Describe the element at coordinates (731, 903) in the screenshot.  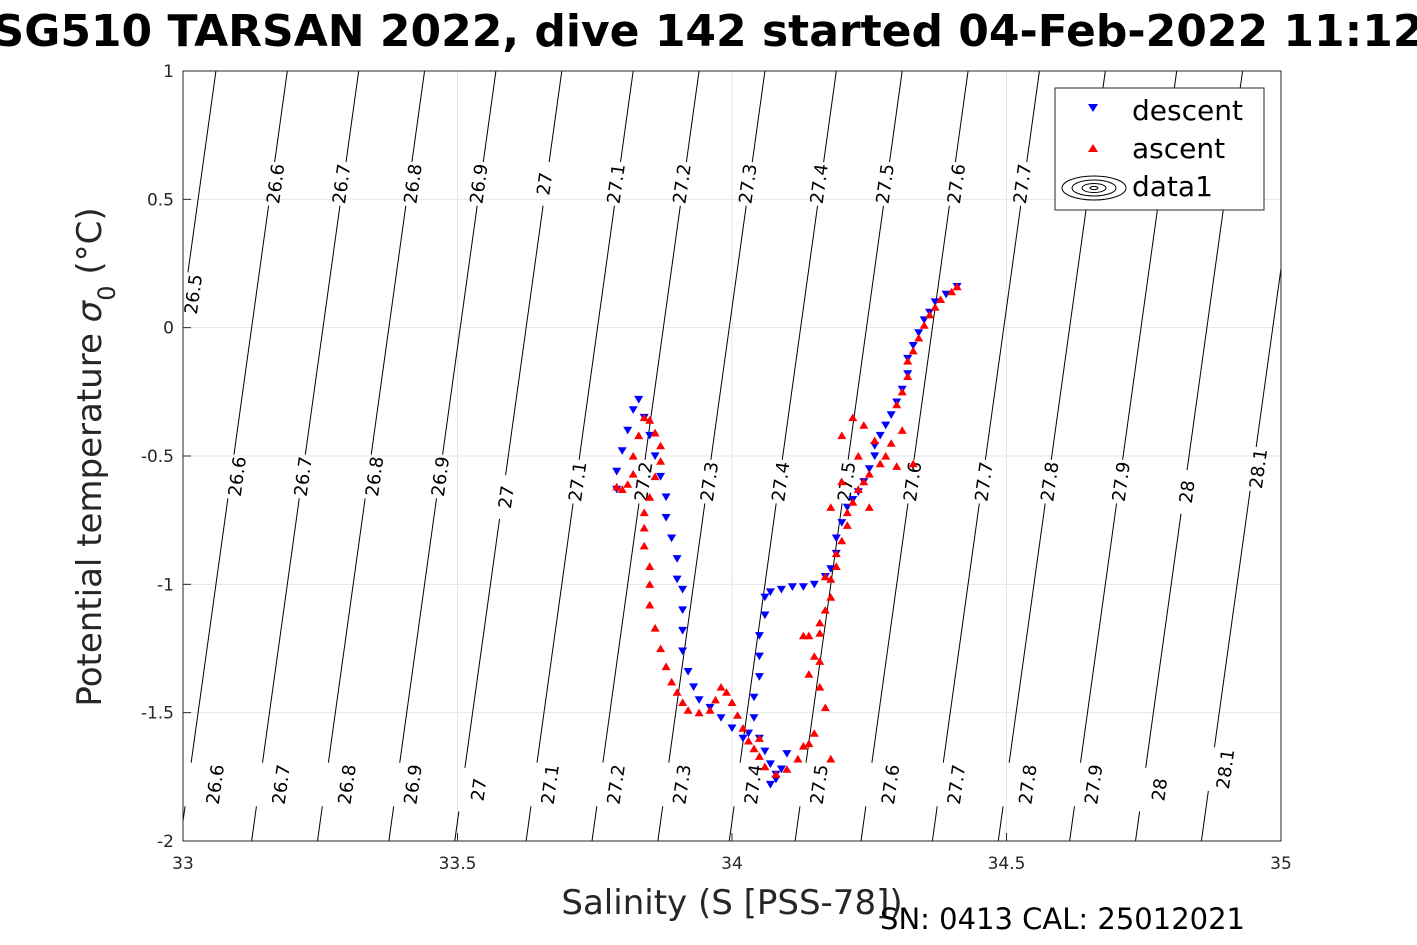
I see `x-axis-label: Salinity (S [PSS-78])` at that location.